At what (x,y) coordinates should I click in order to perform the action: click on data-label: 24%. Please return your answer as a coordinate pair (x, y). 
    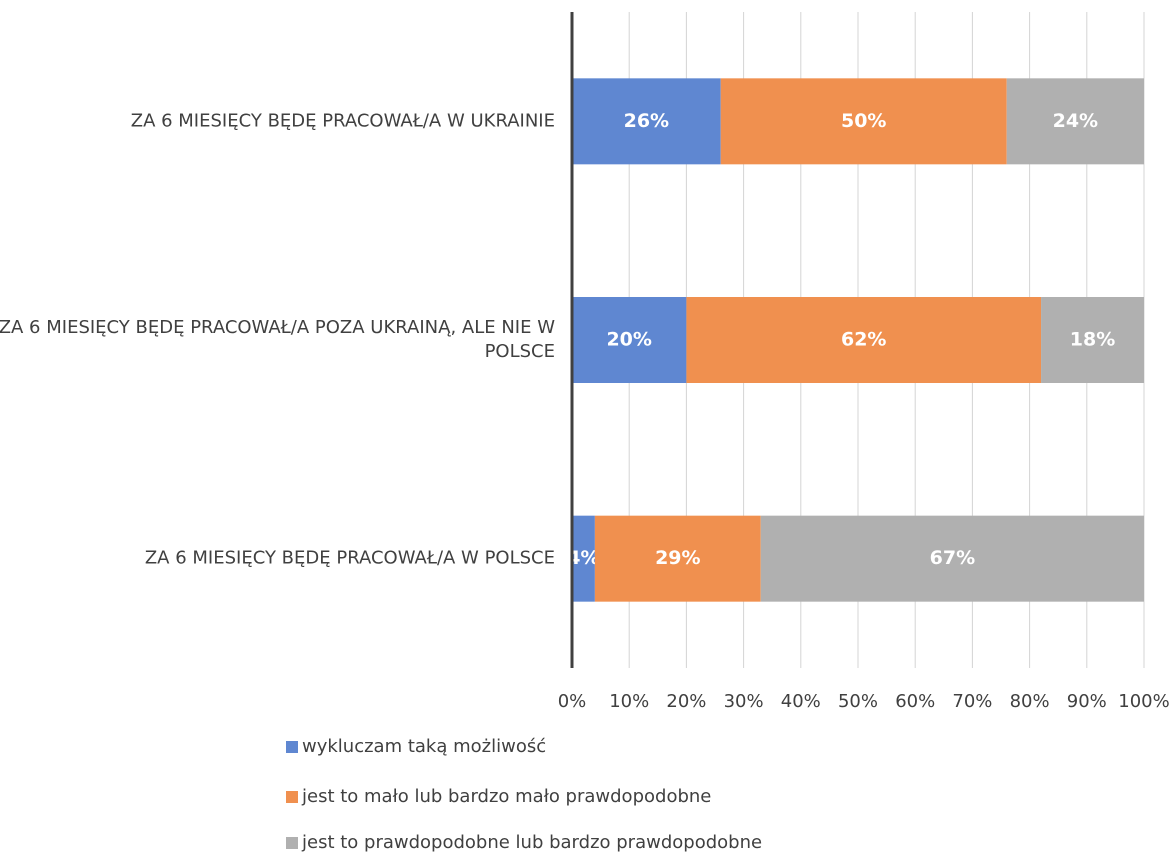
    Looking at the image, I should click on (1075, 121).